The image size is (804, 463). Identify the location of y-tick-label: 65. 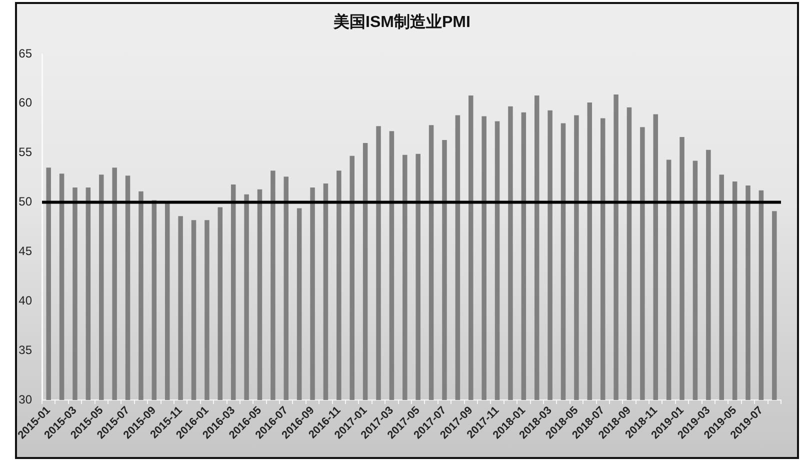
(25, 53).